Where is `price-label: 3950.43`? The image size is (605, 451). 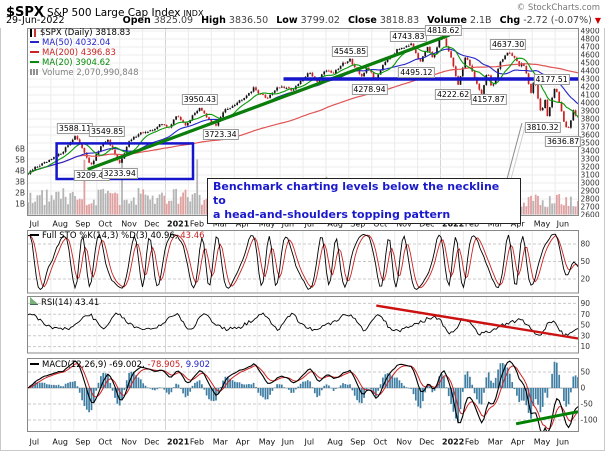
price-label: 3950.43 is located at coordinates (200, 99).